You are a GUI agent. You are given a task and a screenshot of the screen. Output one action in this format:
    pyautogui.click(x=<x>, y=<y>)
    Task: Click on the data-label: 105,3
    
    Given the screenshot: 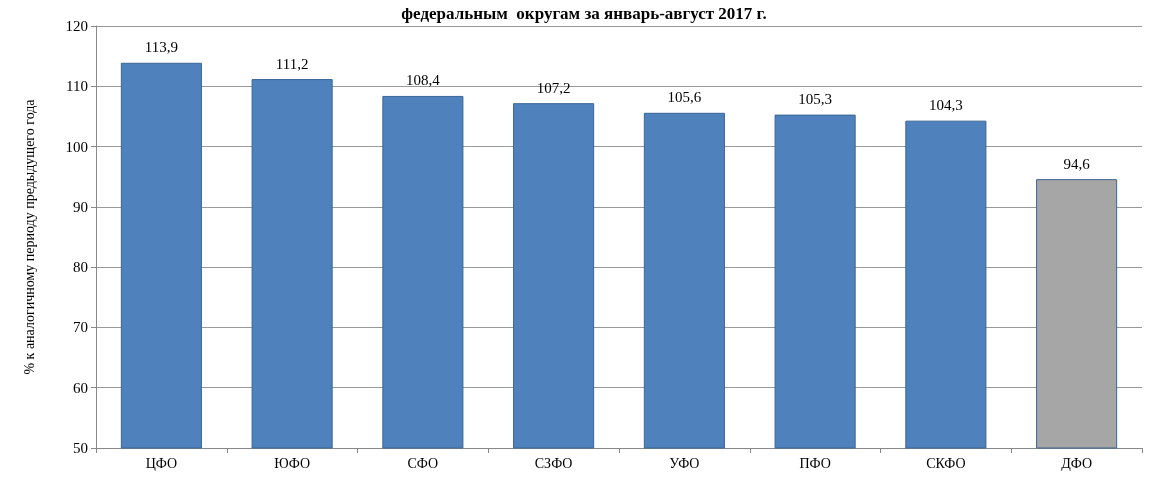 What is the action you would take?
    pyautogui.click(x=815, y=99)
    